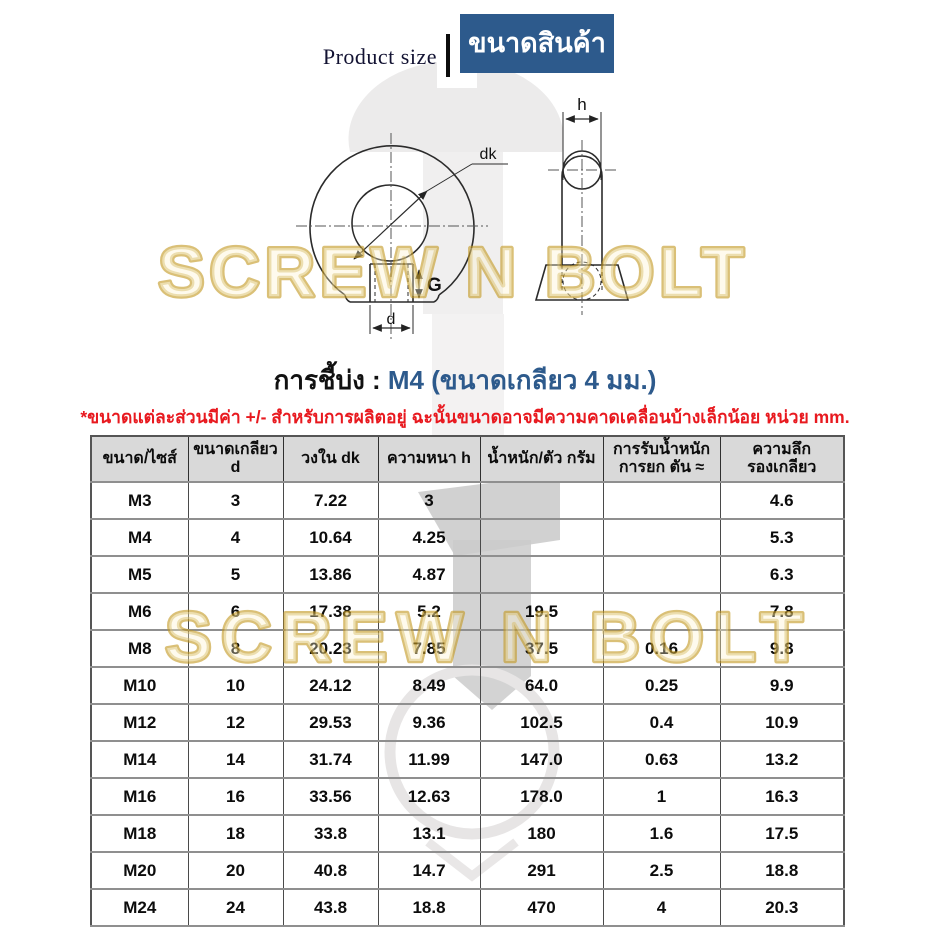  I want to click on column-header-2: วงใน dk, so click(330, 459).